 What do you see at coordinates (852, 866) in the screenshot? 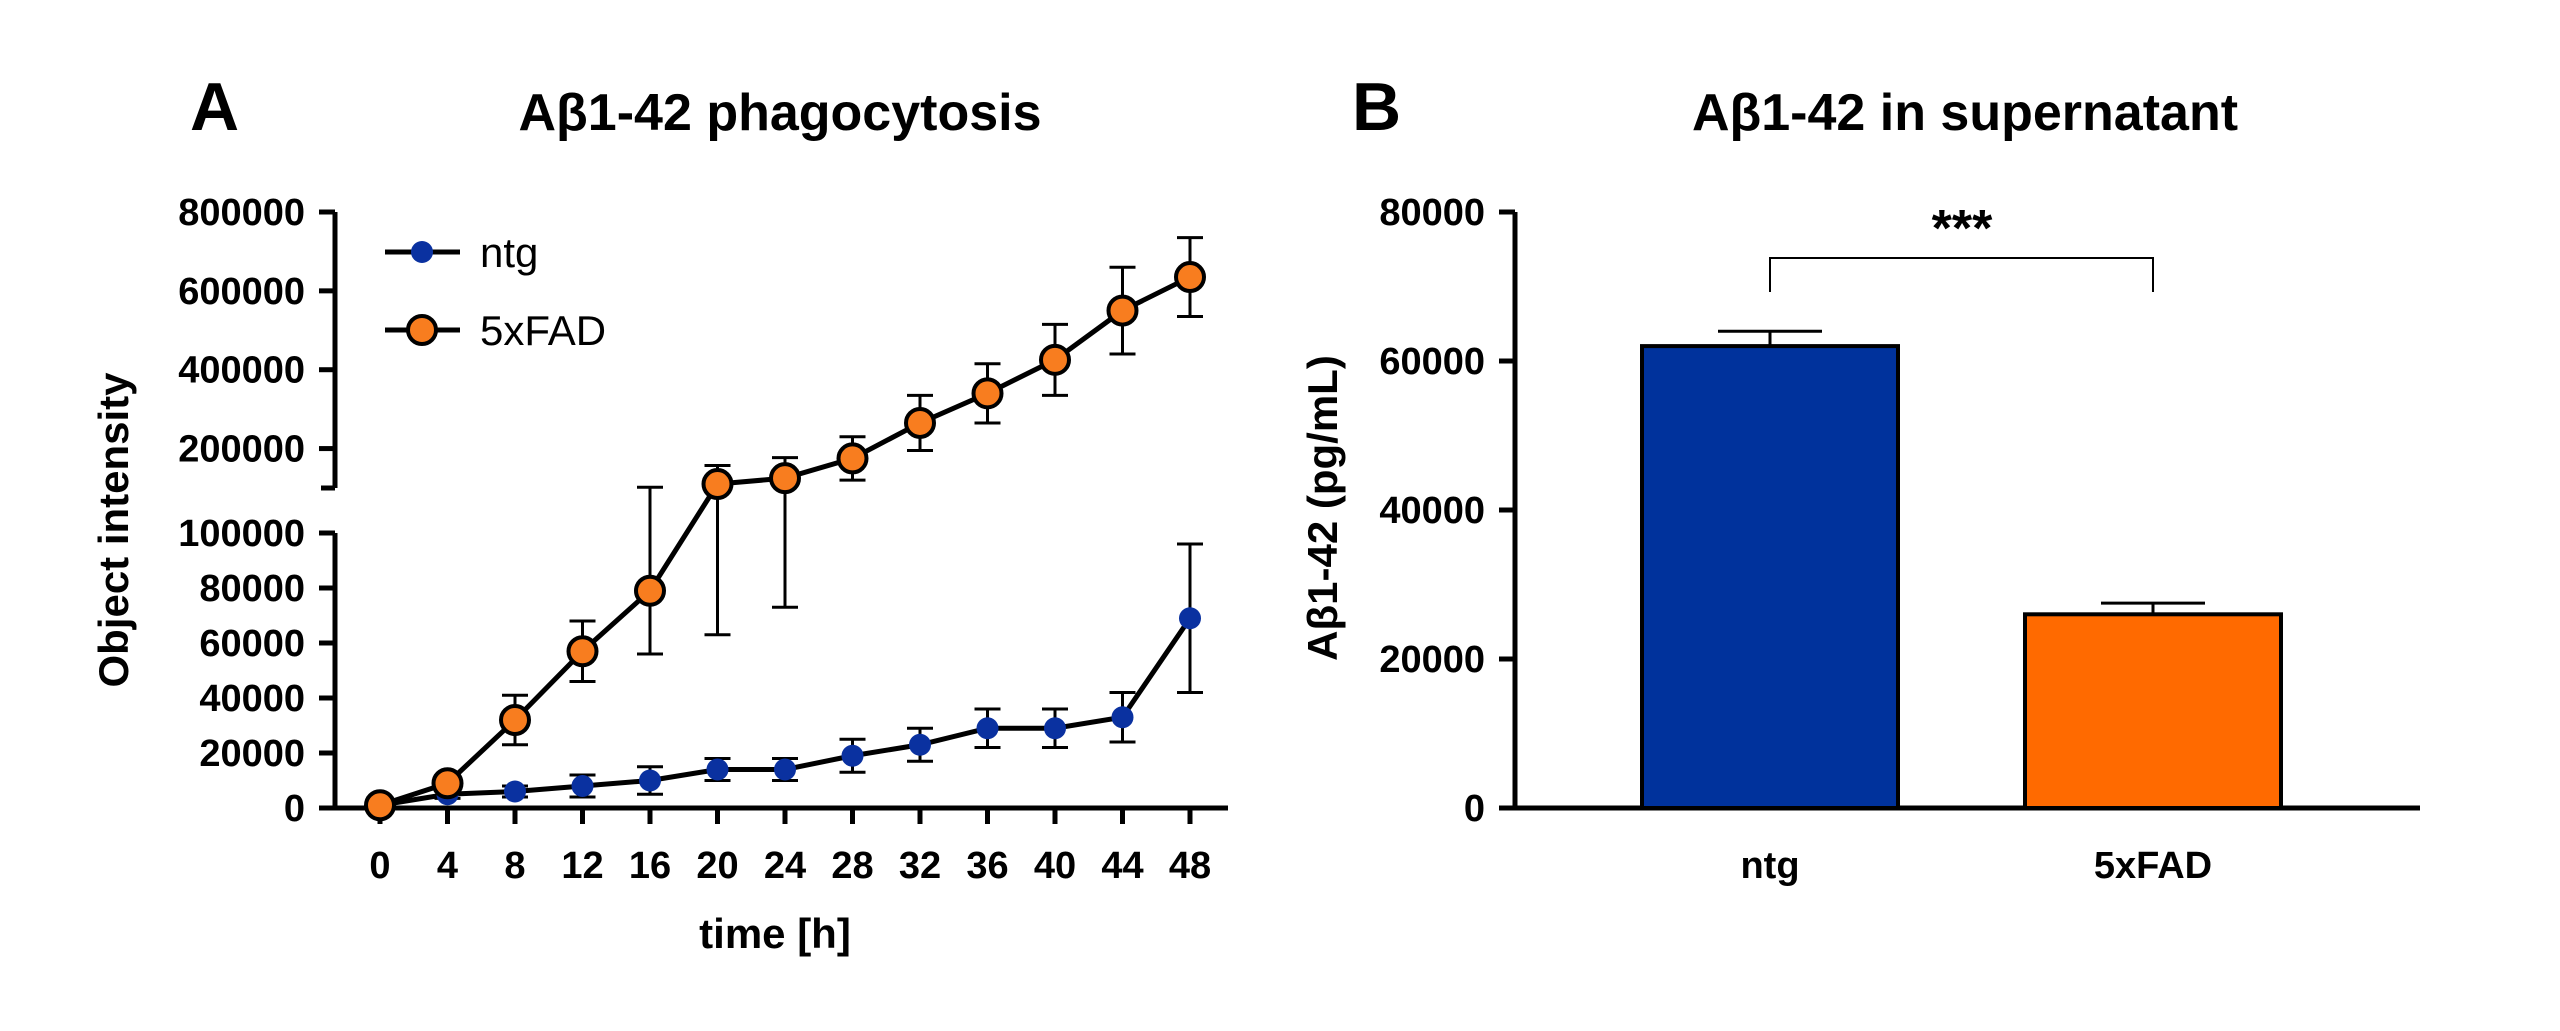
I see `panel-a-x-tick-label: 28` at bounding box center [852, 866].